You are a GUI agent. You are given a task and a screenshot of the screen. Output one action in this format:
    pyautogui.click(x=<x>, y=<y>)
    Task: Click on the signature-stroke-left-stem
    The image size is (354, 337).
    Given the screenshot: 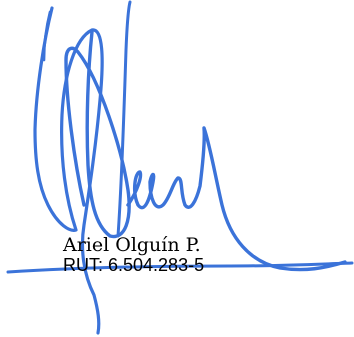 What is the action you would take?
    pyautogui.click(x=47, y=36)
    